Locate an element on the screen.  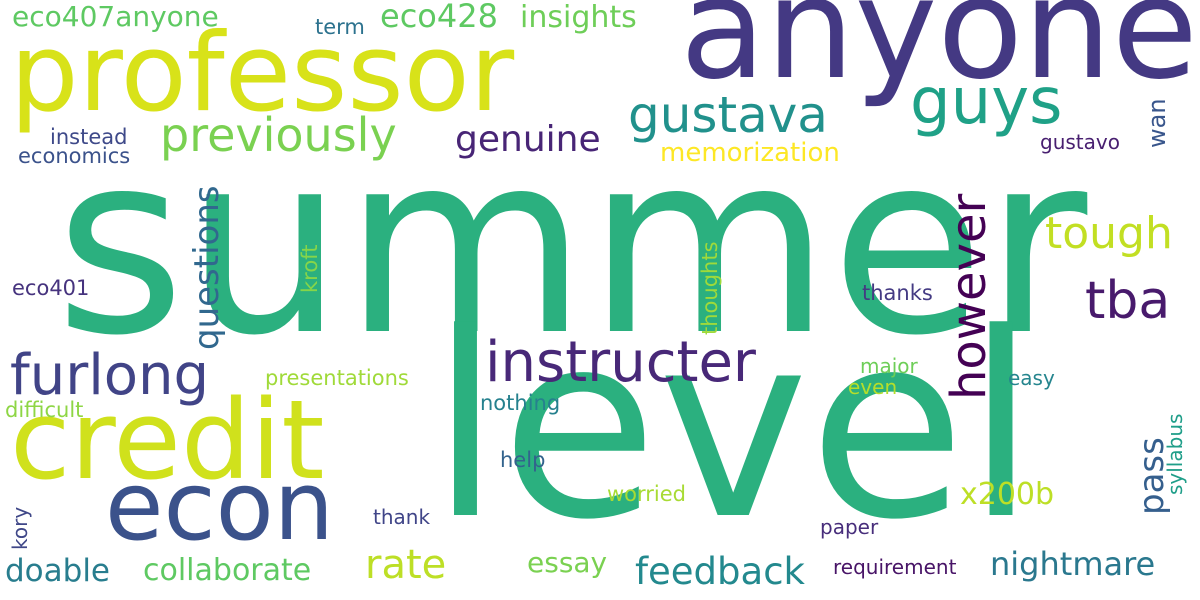
word-wan: wan is located at coordinates (1157, 123).